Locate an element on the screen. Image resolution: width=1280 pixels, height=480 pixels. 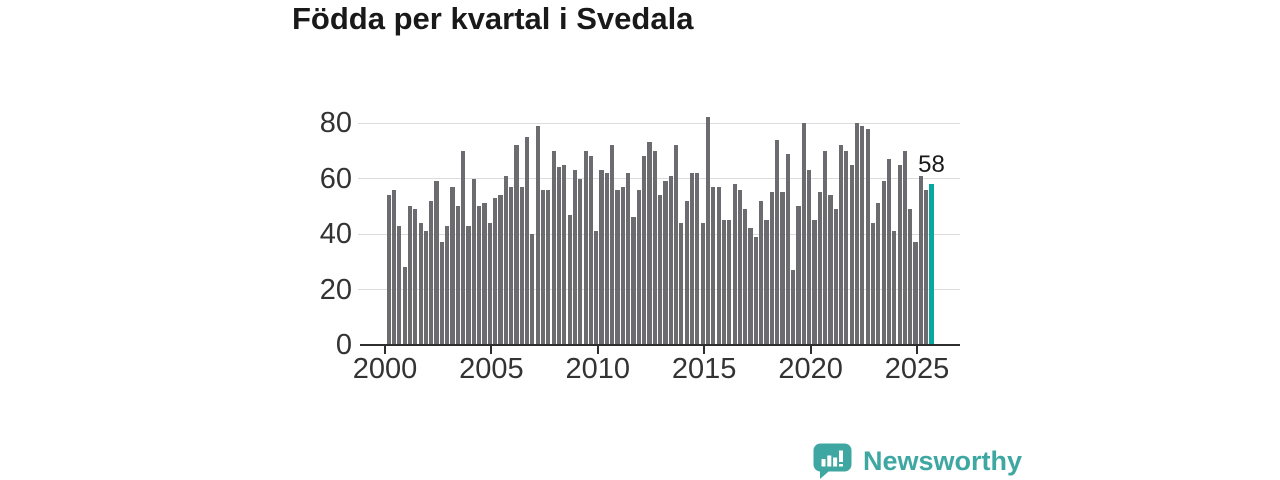
bar-2003-q3 is located at coordinates (463, 247).